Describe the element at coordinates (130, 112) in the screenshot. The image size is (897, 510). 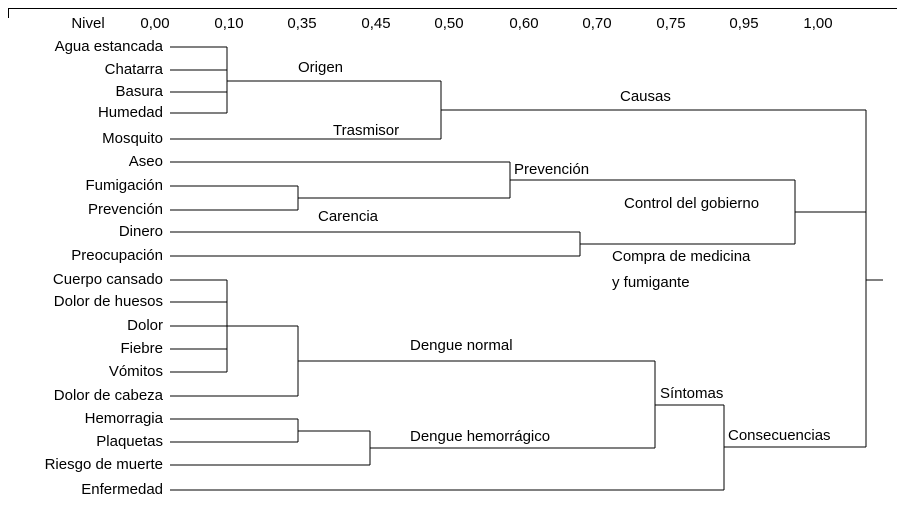
I see `leaf-label: Humedad` at that location.